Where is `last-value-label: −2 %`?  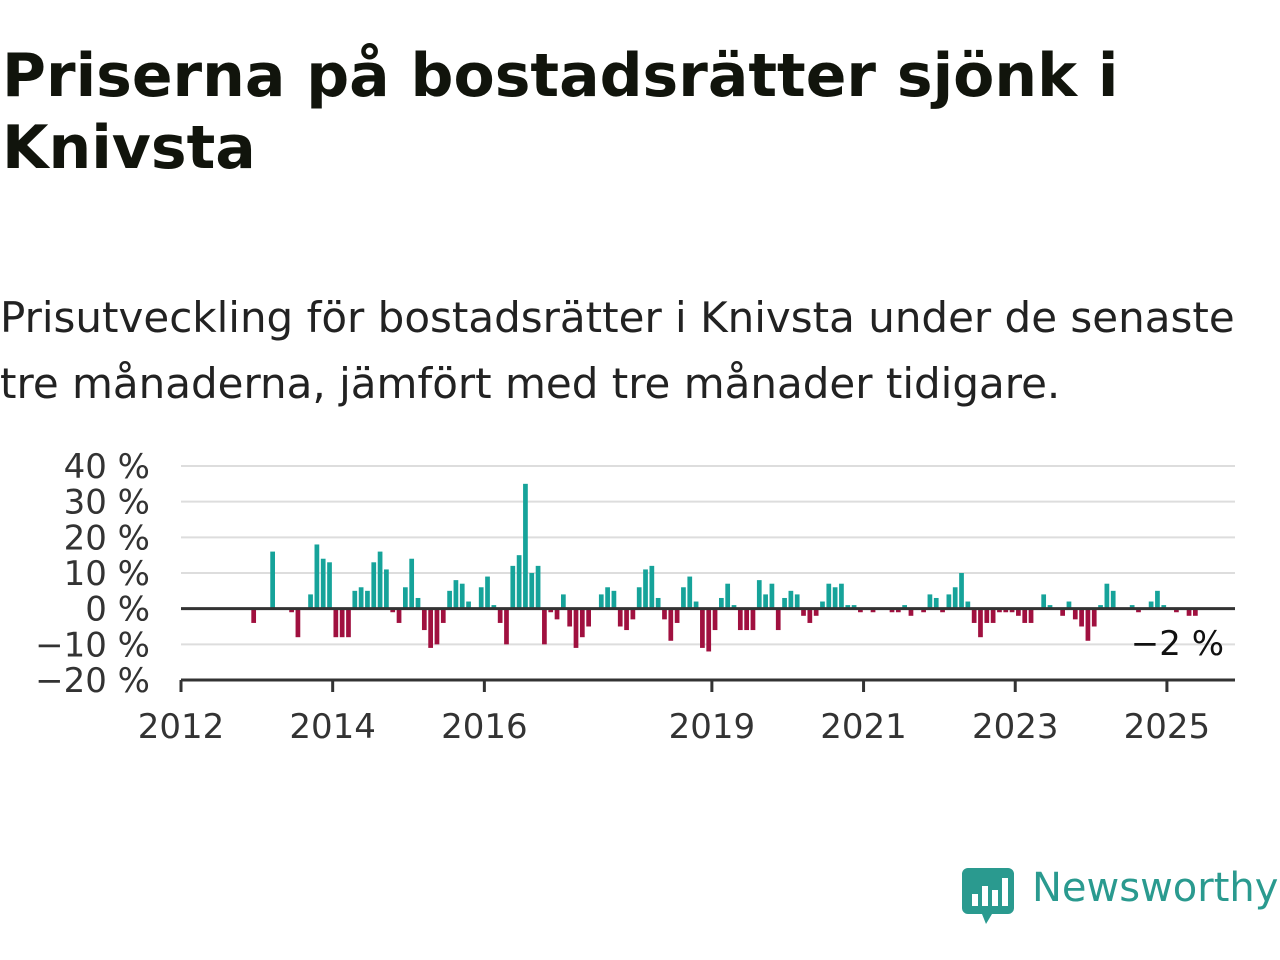 last-value-label: −2 % is located at coordinates (1177, 644).